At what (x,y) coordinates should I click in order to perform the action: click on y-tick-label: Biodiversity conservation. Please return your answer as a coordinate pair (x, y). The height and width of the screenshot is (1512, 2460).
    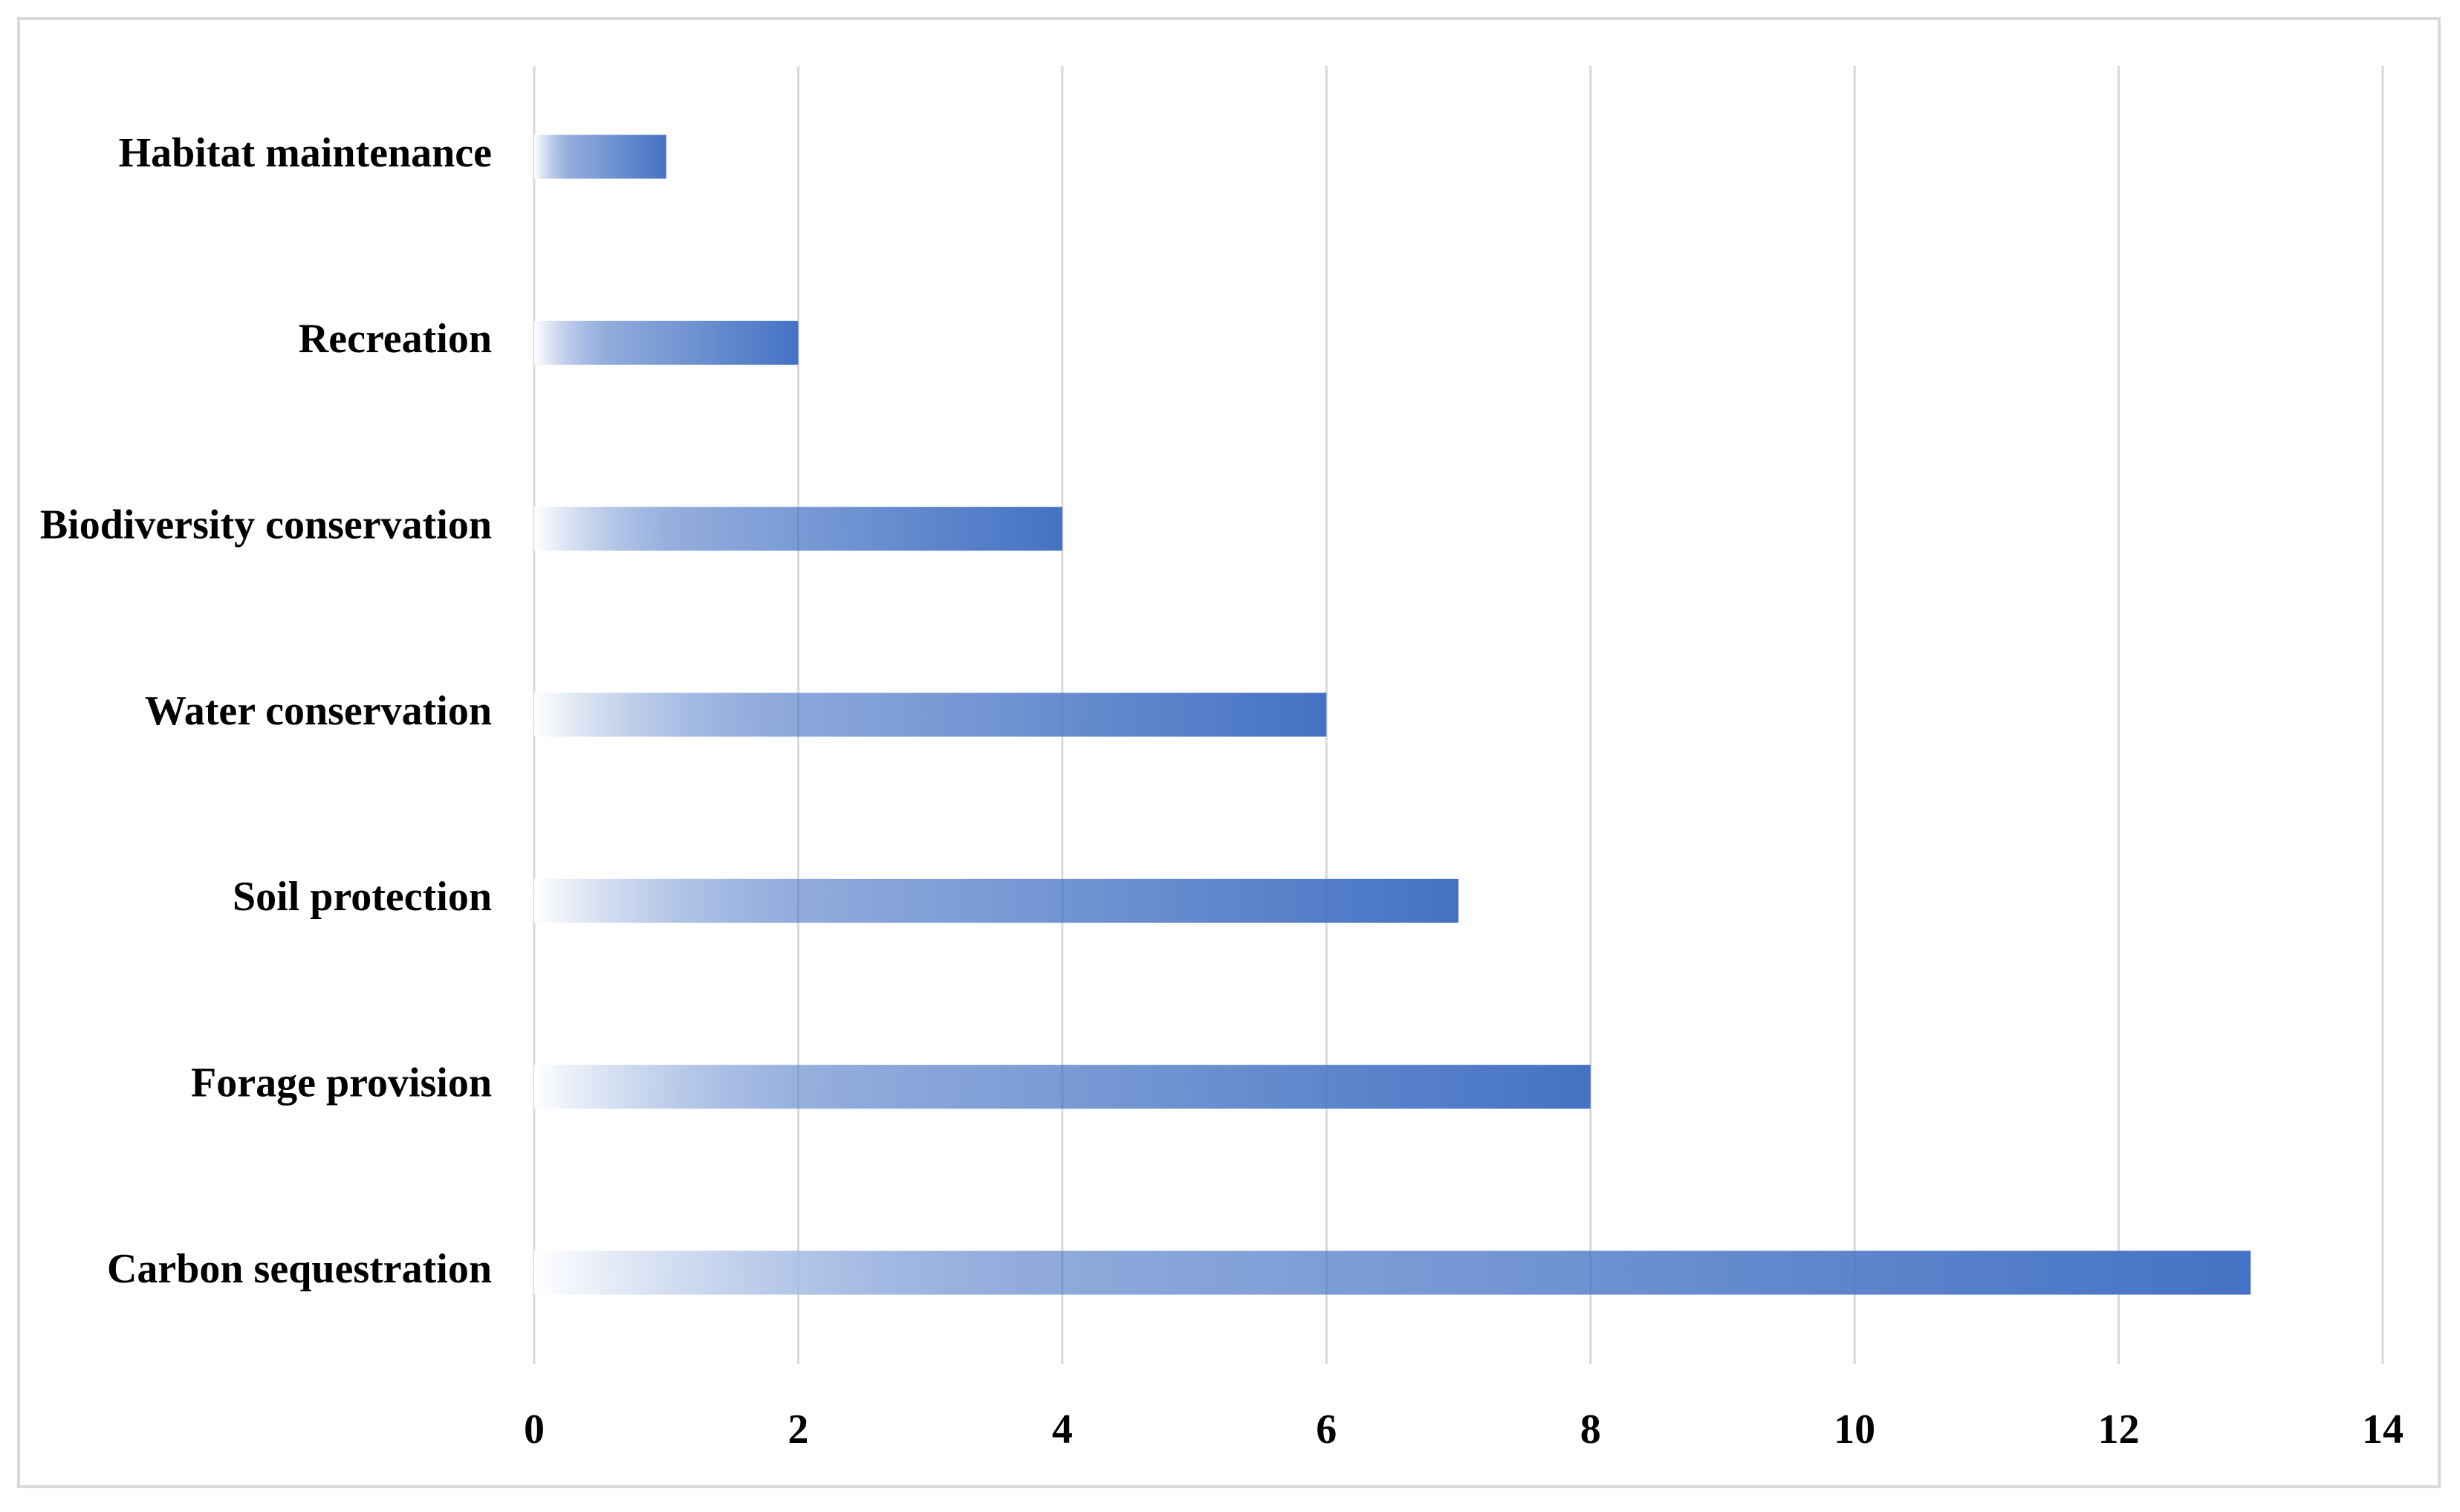
    Looking at the image, I should click on (266, 525).